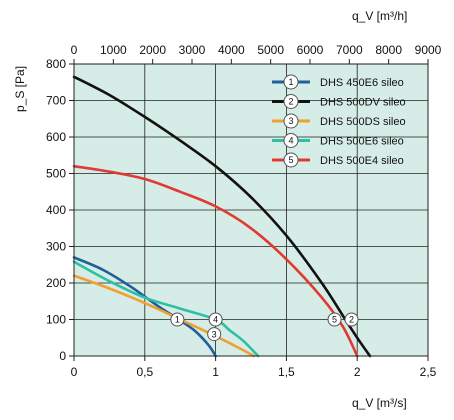  I want to click on legend-item-1: 1 DHS 450E6 sileo, so click(338, 82).